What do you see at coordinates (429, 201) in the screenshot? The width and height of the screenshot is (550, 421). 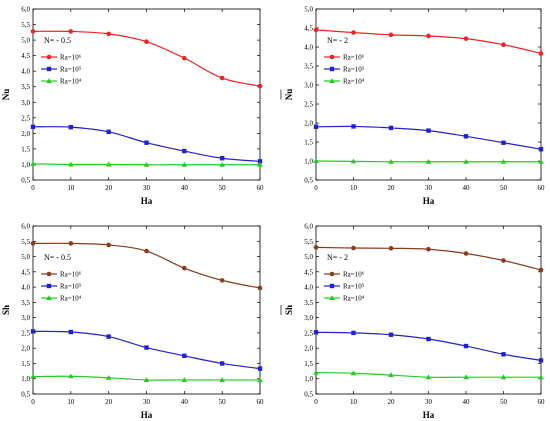 I see `x-axis-label: Ha` at bounding box center [429, 201].